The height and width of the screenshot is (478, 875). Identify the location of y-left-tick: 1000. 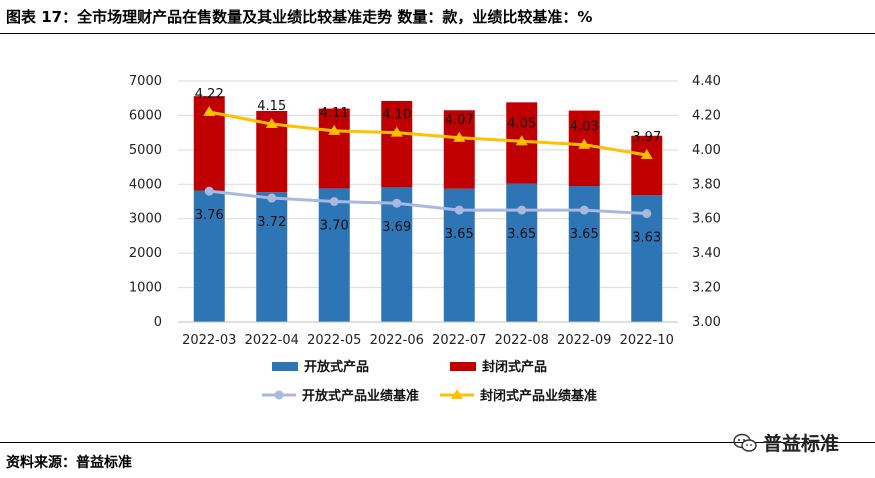
(145, 288).